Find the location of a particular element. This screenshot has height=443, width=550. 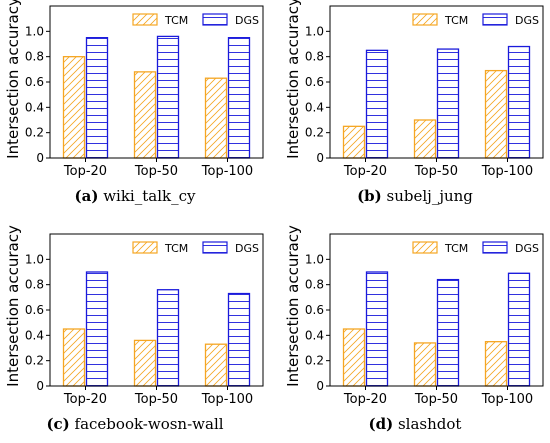

panel-caption: (c) facebook-wosn-wall is located at coordinates (134, 424).